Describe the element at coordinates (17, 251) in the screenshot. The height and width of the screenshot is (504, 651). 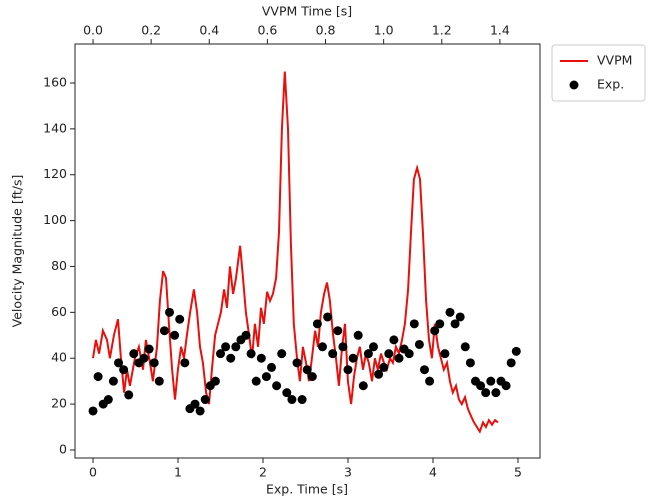
I see `y-axis-label: Velocity Magnitude [ft/s]` at that location.